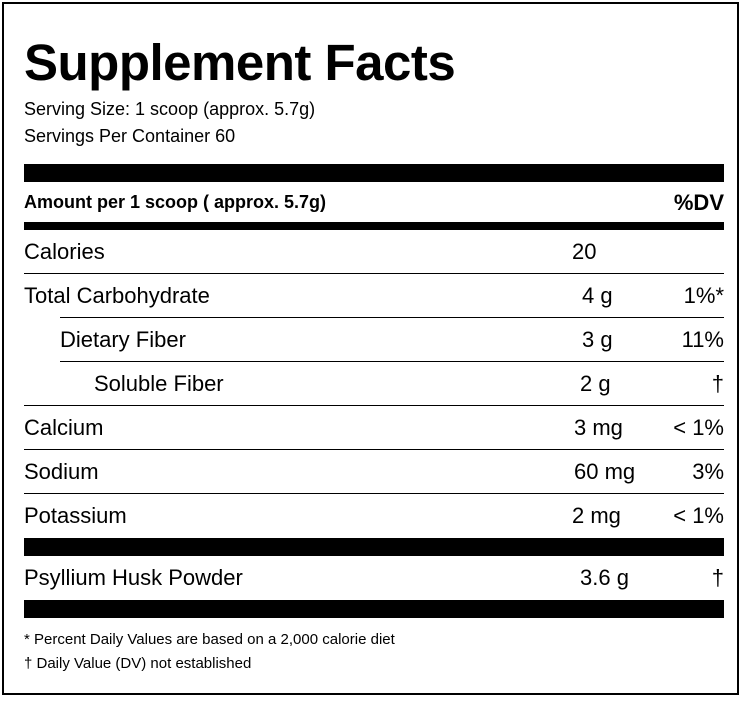 The width and height of the screenshot is (745, 701). Describe the element at coordinates (374, 609) in the screenshot. I see `thick-divider-bottom` at that location.